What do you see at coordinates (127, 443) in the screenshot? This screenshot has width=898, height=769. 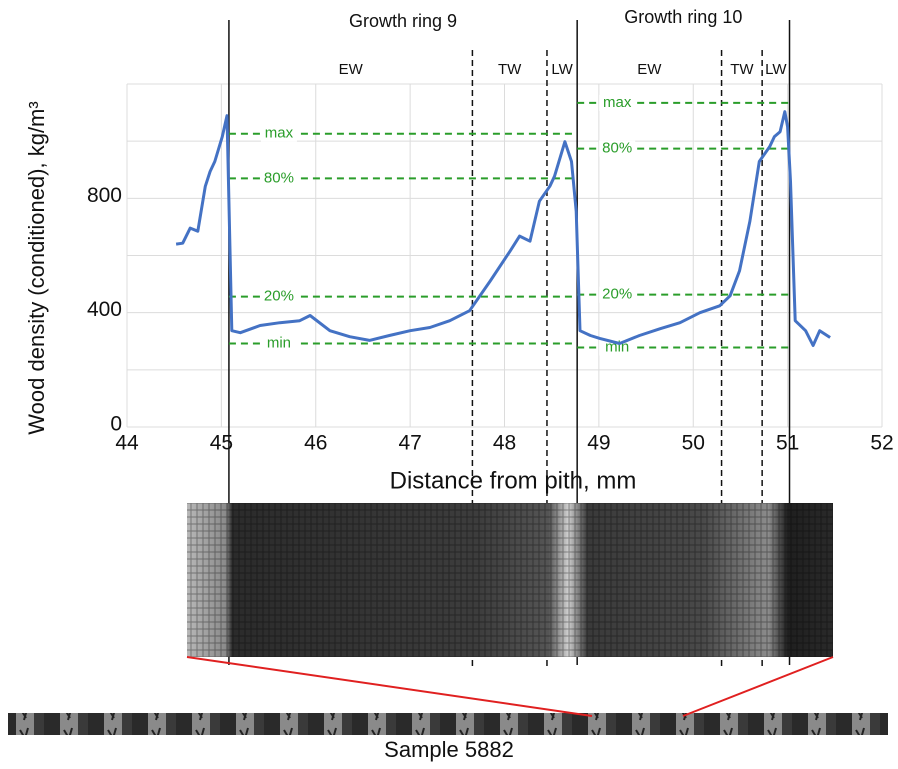 I see `x-tick-label: 44` at bounding box center [127, 443].